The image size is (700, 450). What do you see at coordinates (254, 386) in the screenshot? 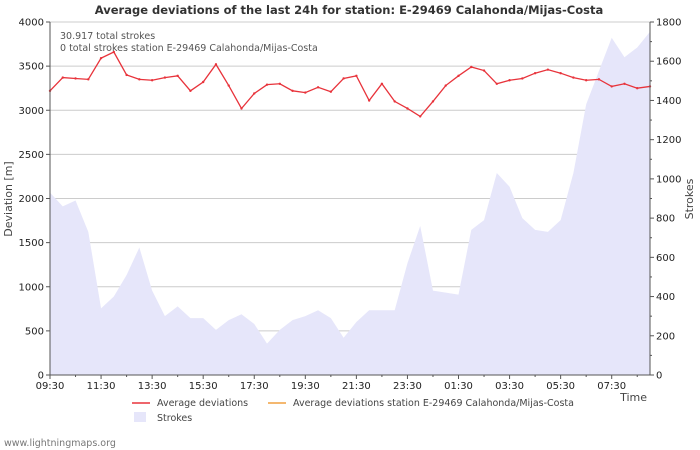
I see `x-tick-label: 17:30` at bounding box center [254, 386].